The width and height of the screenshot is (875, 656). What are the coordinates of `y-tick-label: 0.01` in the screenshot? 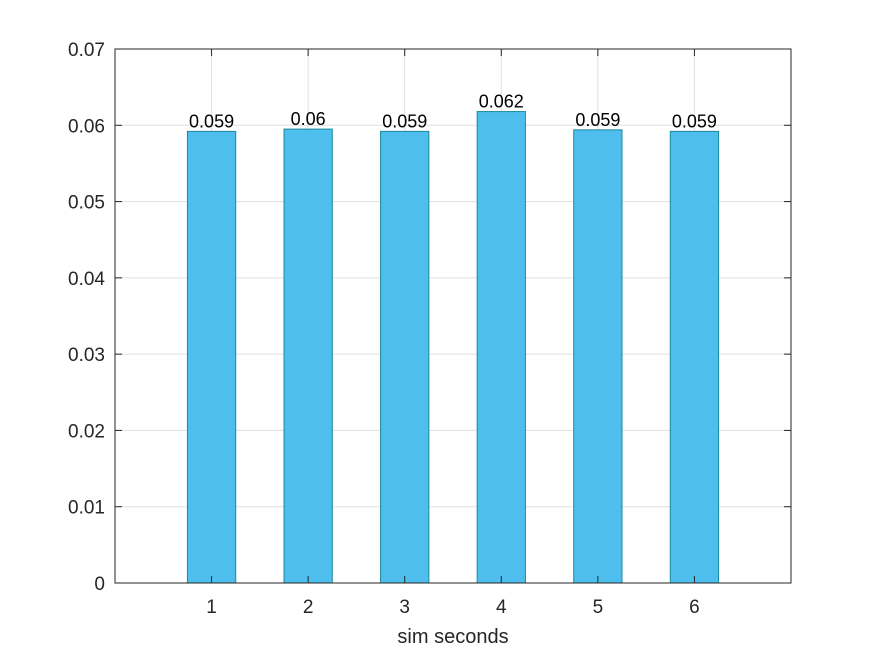 It's located at (86, 508).